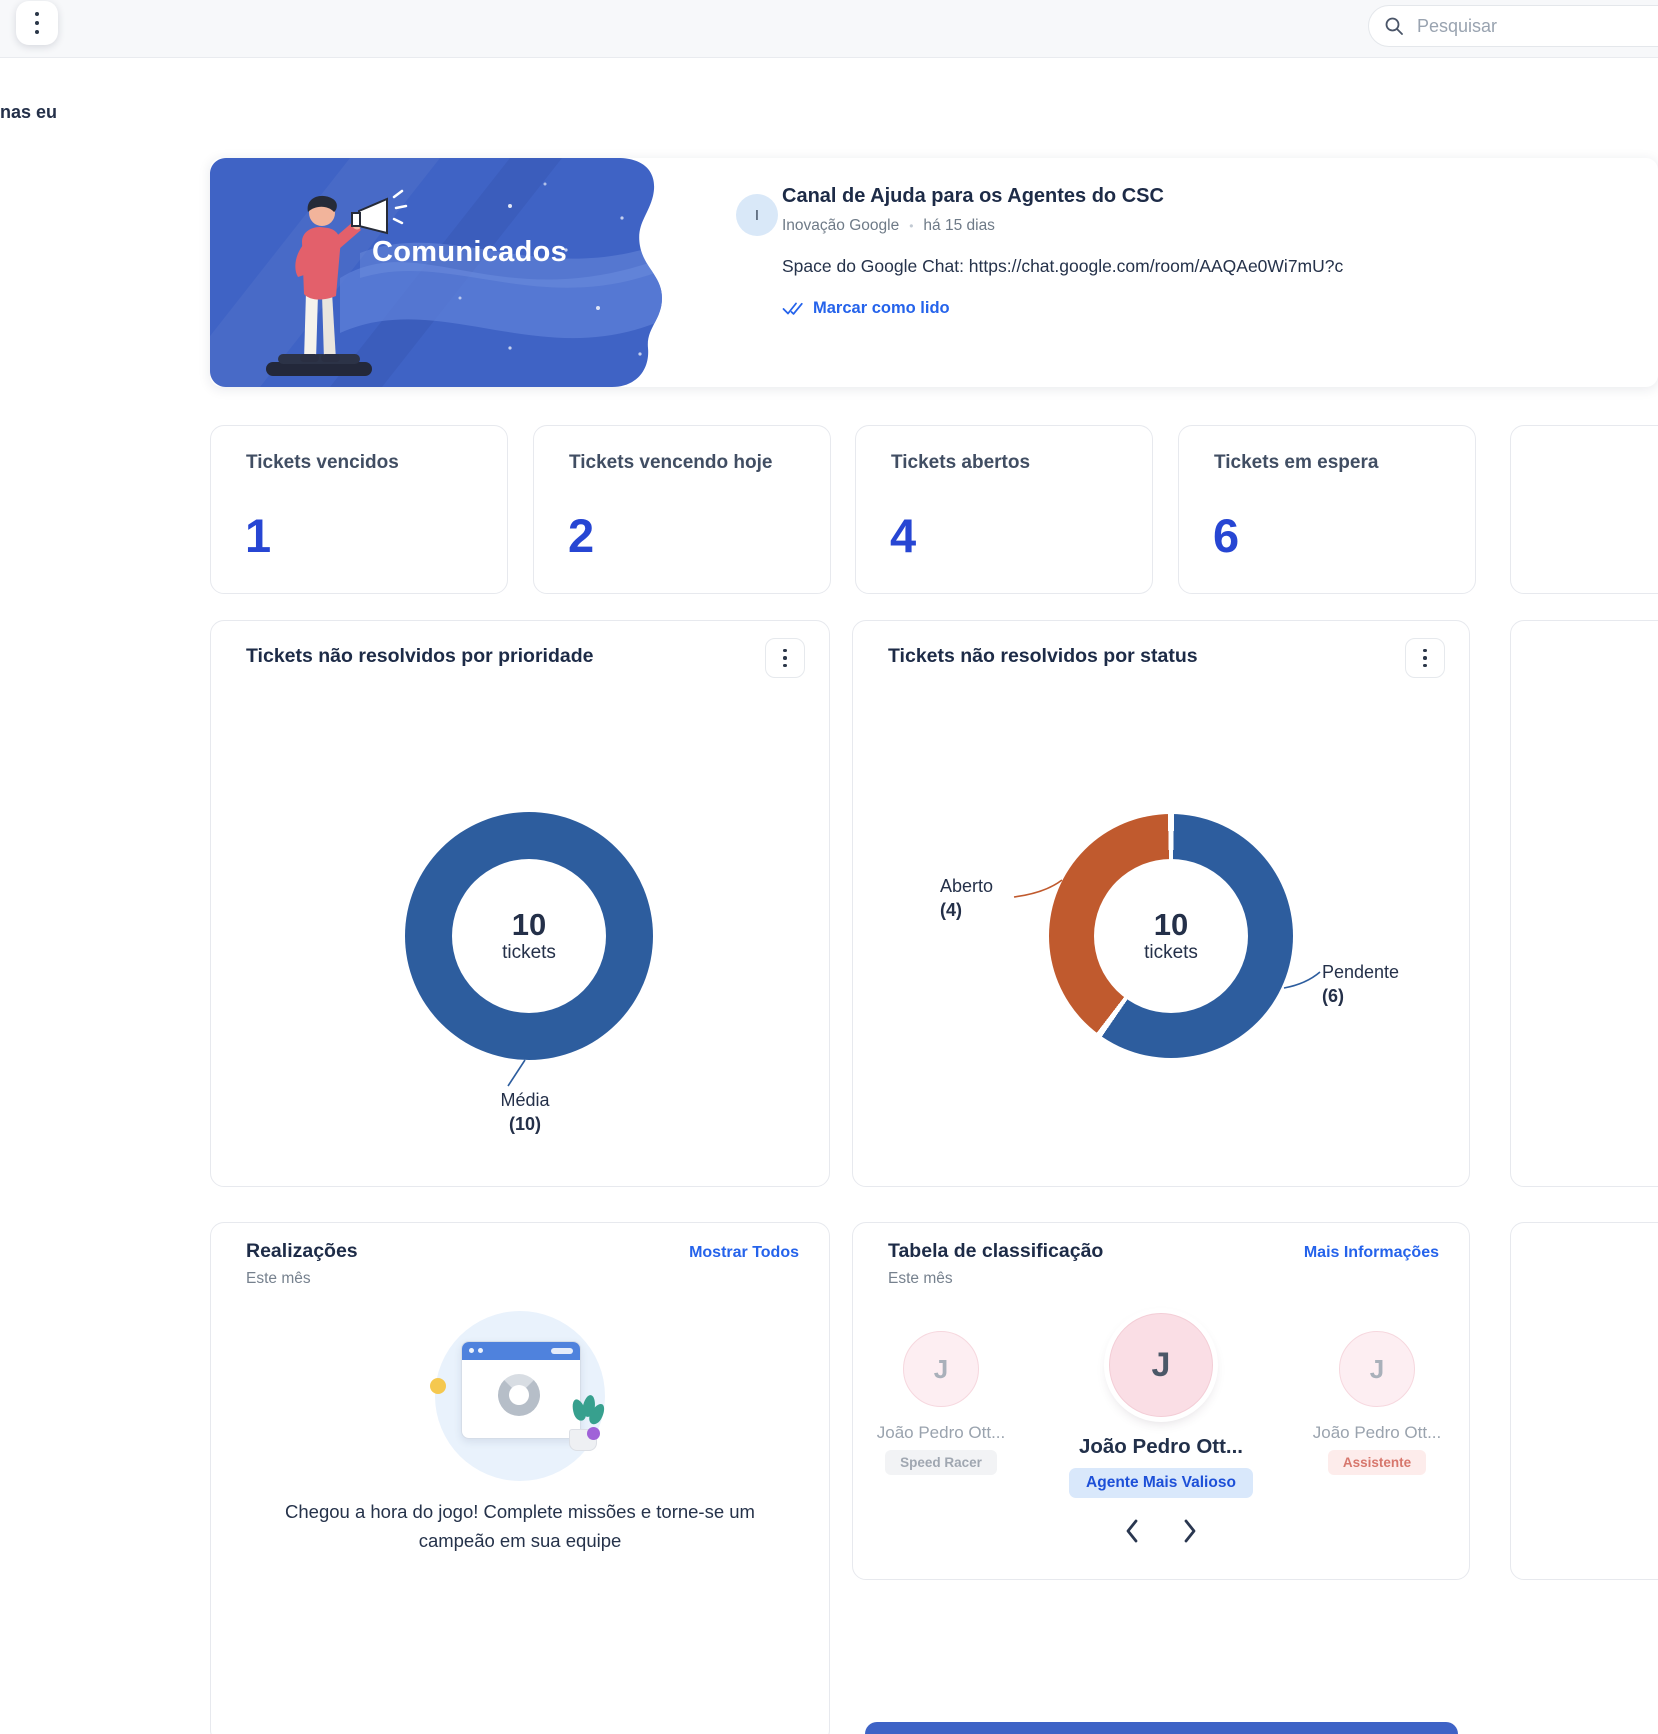 Image resolution: width=1658 pixels, height=1734 pixels. What do you see at coordinates (525, 1112) in the screenshot?
I see `slice-label-media: Média (10)` at bounding box center [525, 1112].